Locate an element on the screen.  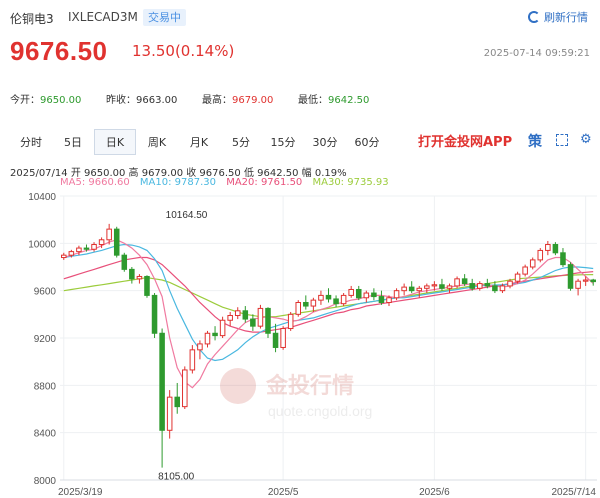
tab-5day: 5日 is located at coordinates (73, 142).